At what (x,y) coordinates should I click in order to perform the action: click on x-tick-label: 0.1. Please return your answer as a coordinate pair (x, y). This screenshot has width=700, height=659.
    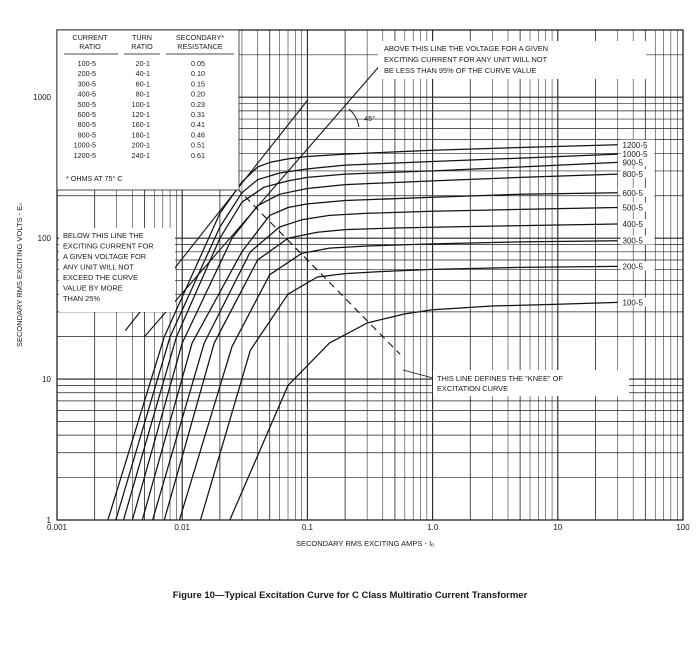
    Looking at the image, I should click on (308, 527).